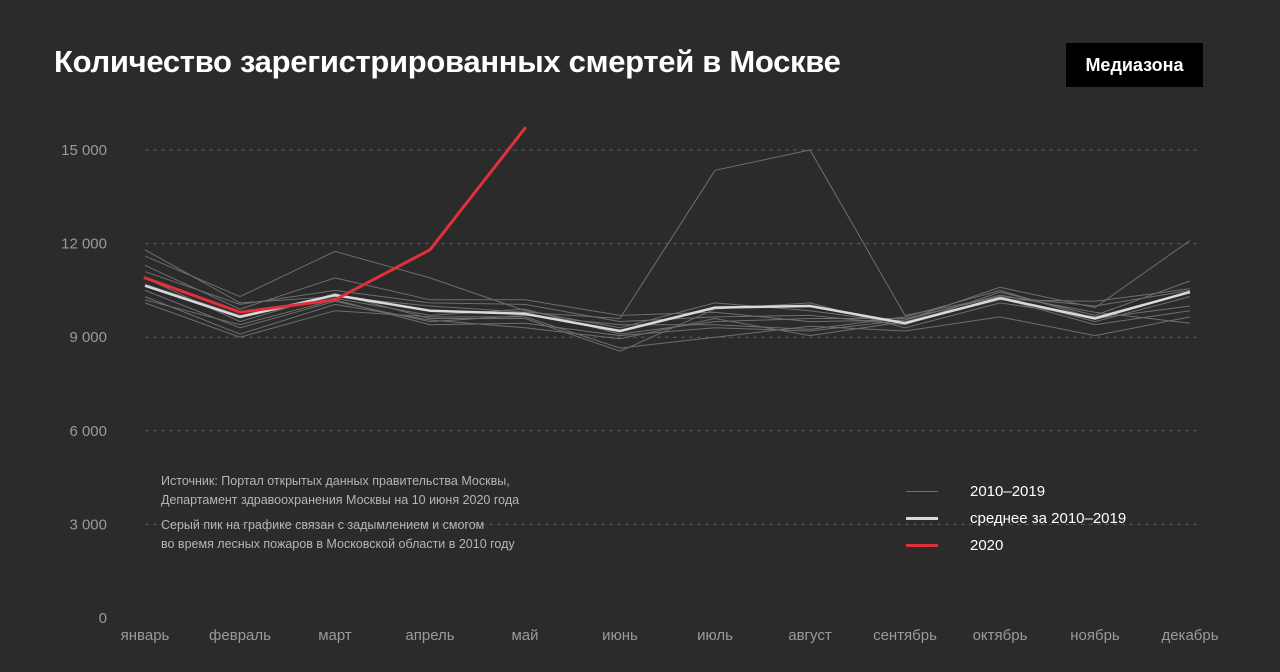  Describe the element at coordinates (1000, 635) in the screenshot. I see `x-tick-label: октябрь` at that location.